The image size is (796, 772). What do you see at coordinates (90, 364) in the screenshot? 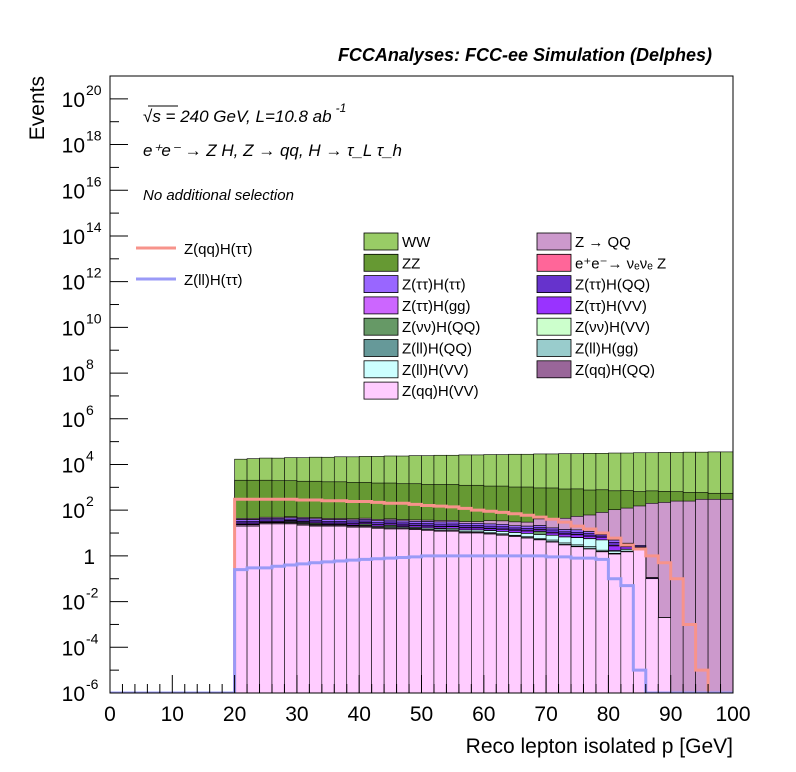
I see `y-tick-exponent: 8` at bounding box center [90, 364].